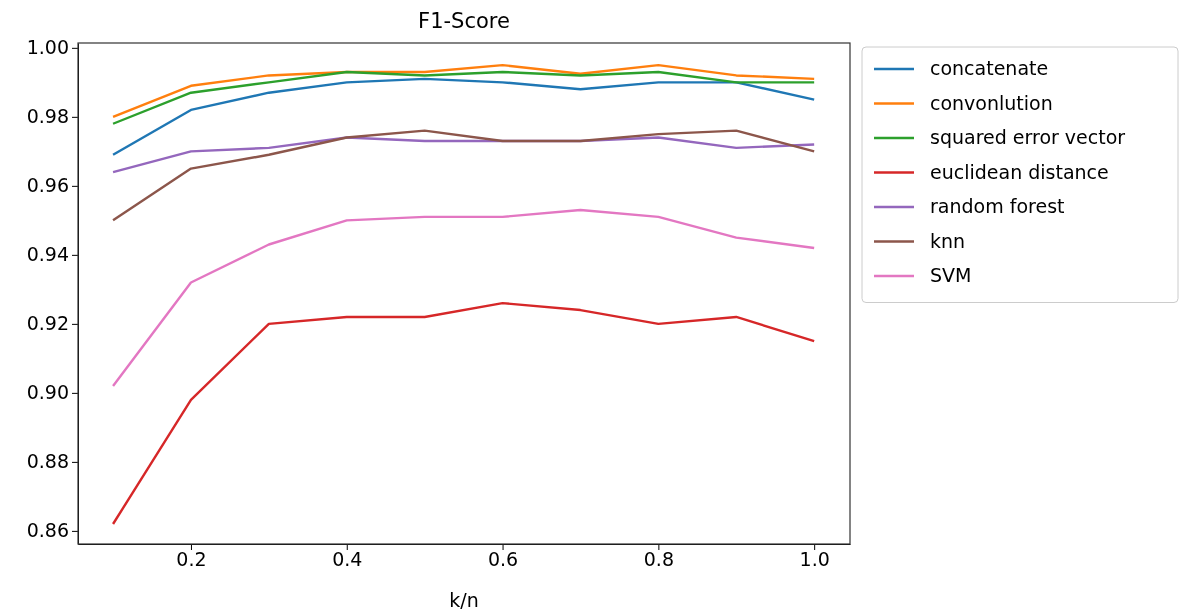 The height and width of the screenshot is (615, 1182). I want to click on x-tick-label: 0.6, so click(503, 559).